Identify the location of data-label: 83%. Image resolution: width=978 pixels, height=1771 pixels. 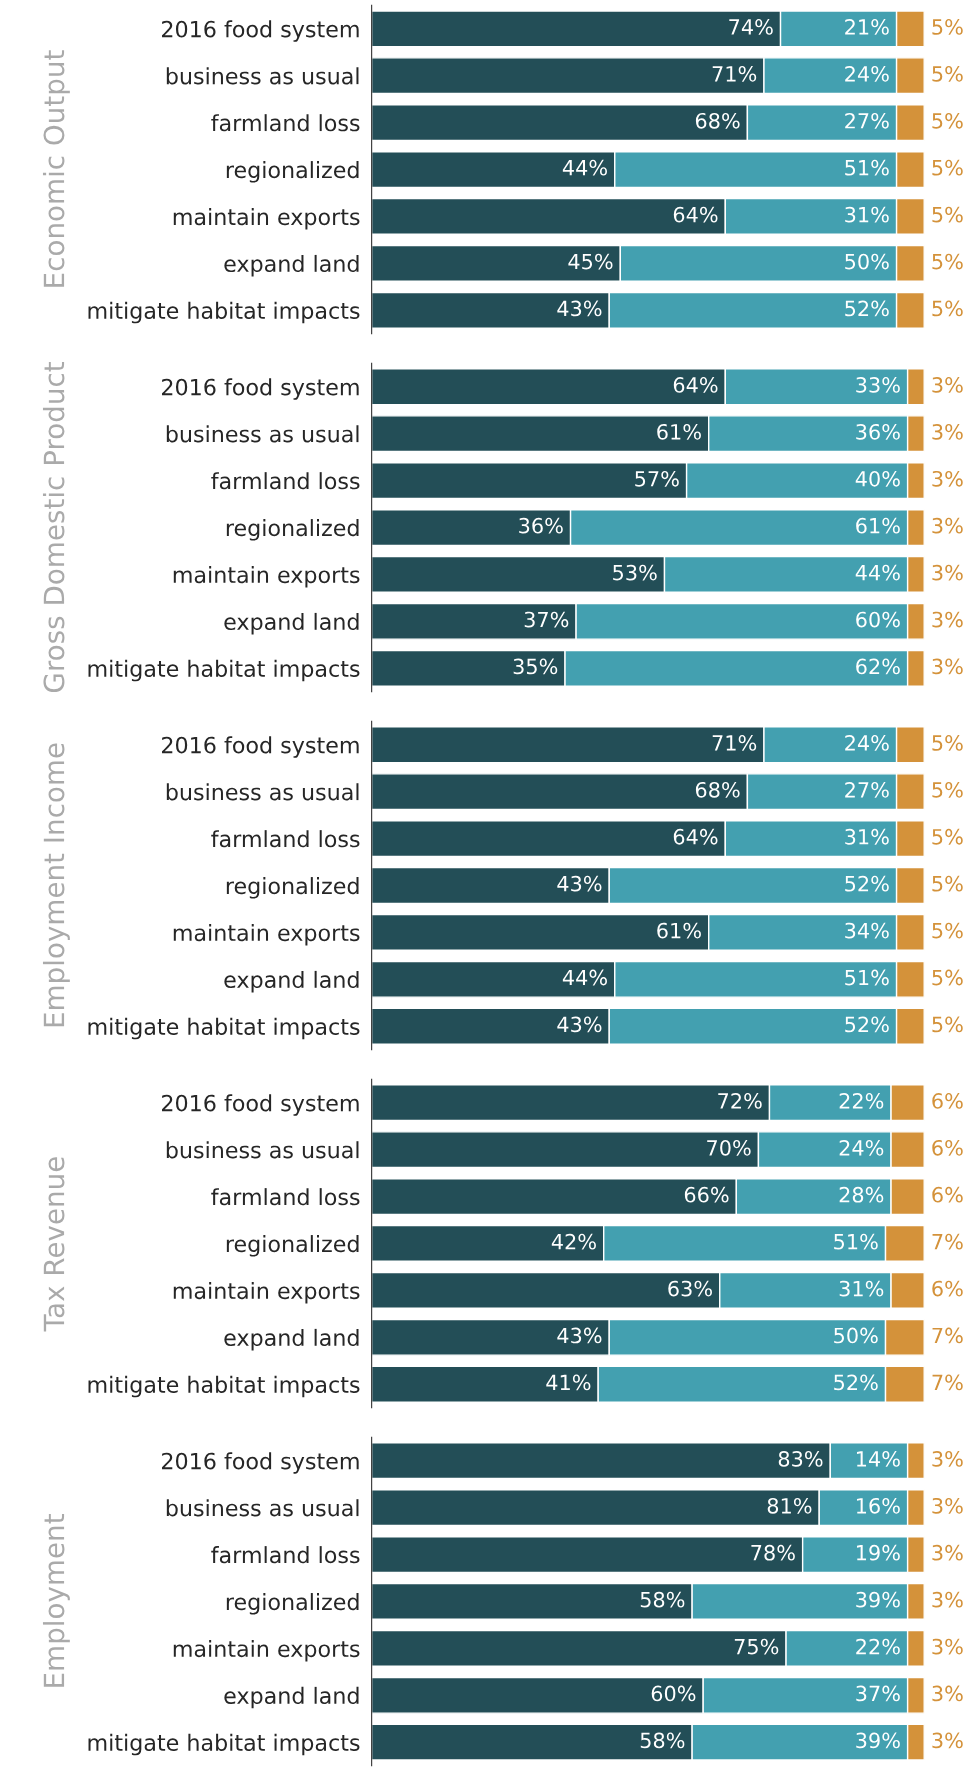
(800, 1459).